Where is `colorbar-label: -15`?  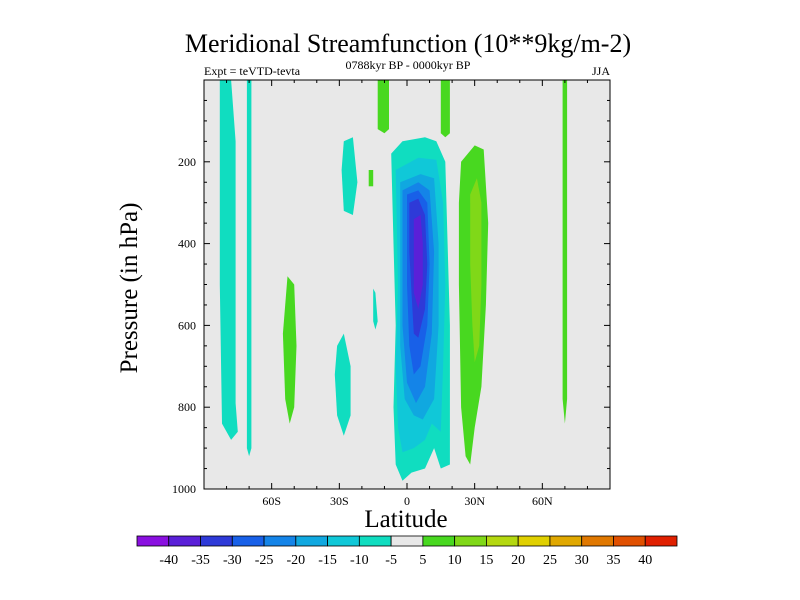
colorbar-label: -15 is located at coordinates (327, 560).